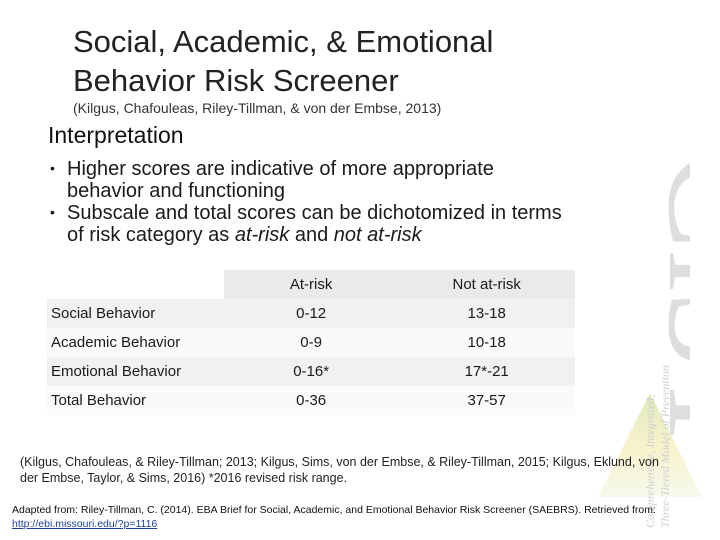  I want to click on row-label: Total Behavior, so click(135, 400).